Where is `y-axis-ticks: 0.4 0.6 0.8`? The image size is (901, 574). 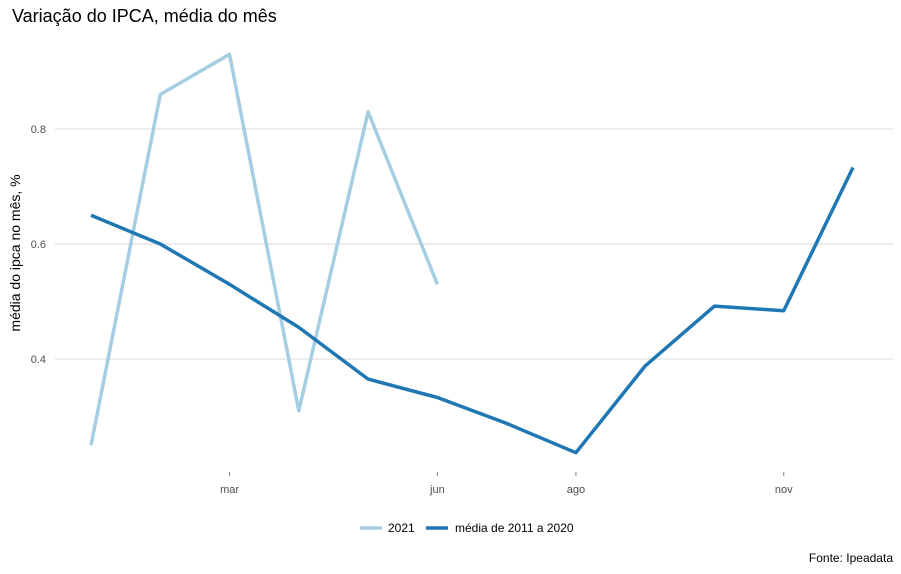
y-axis-ticks: 0.4 0.6 0.8 is located at coordinates (38, 245).